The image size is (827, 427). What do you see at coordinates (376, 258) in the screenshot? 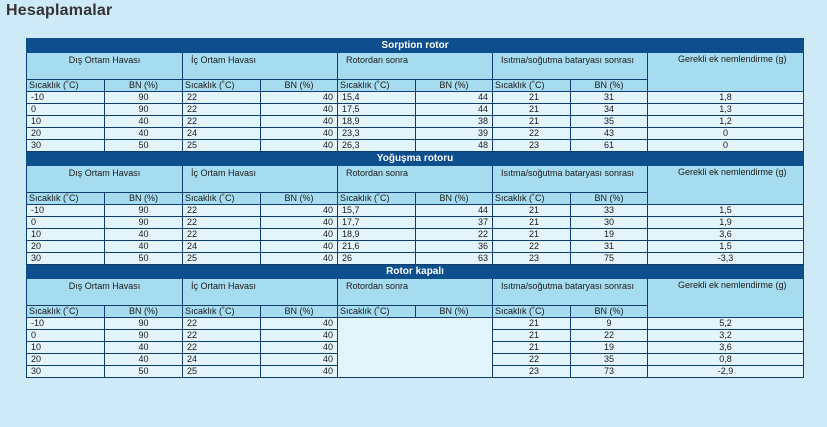
I see `table-cell: 26` at bounding box center [376, 258].